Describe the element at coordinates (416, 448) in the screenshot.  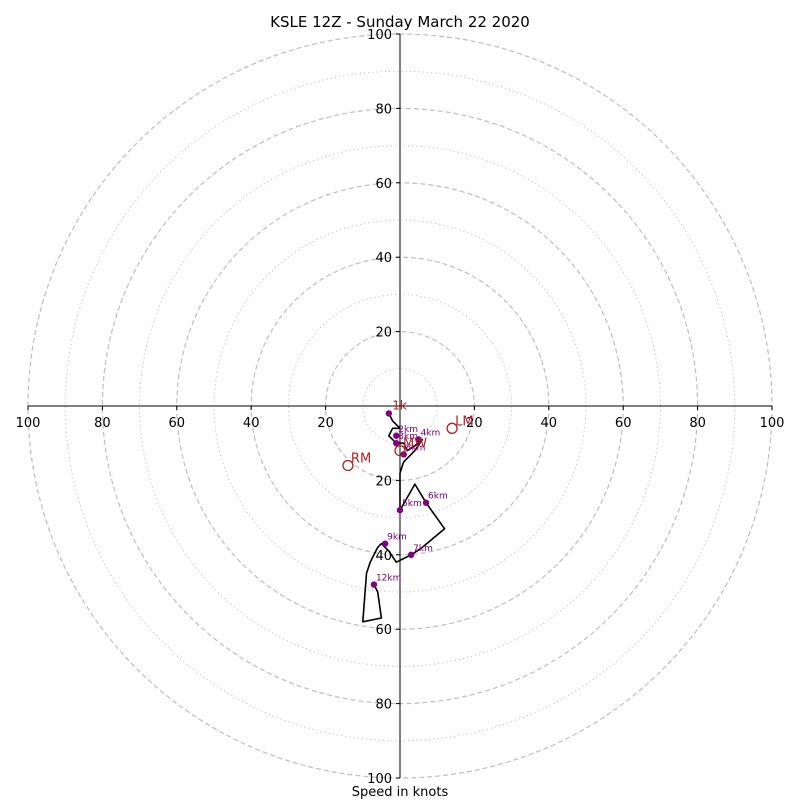
I see `height-marker-label: 8km` at that location.